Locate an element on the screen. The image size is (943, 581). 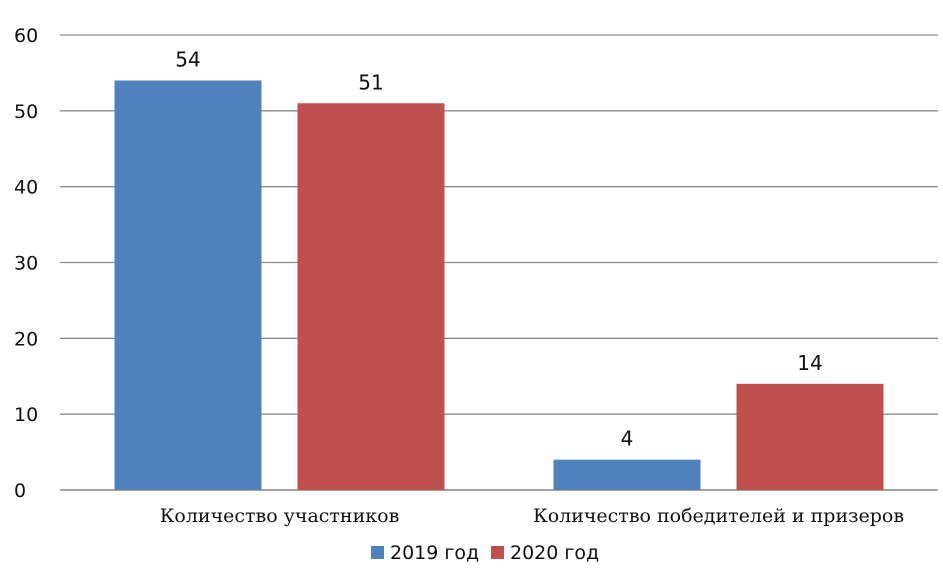
legend: 2019 год 2020 год is located at coordinates (485, 553).